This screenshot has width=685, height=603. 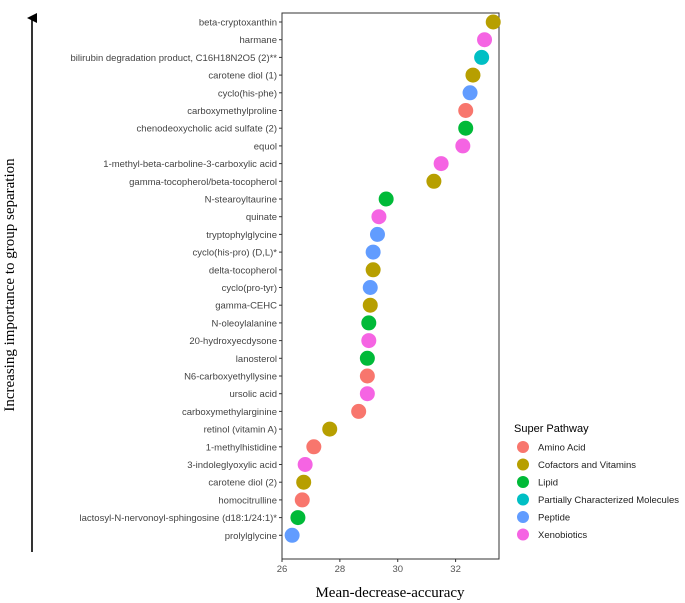 What do you see at coordinates (241, 447) in the screenshot?
I see `y-tick-label: 1-methylhistidine` at bounding box center [241, 447].